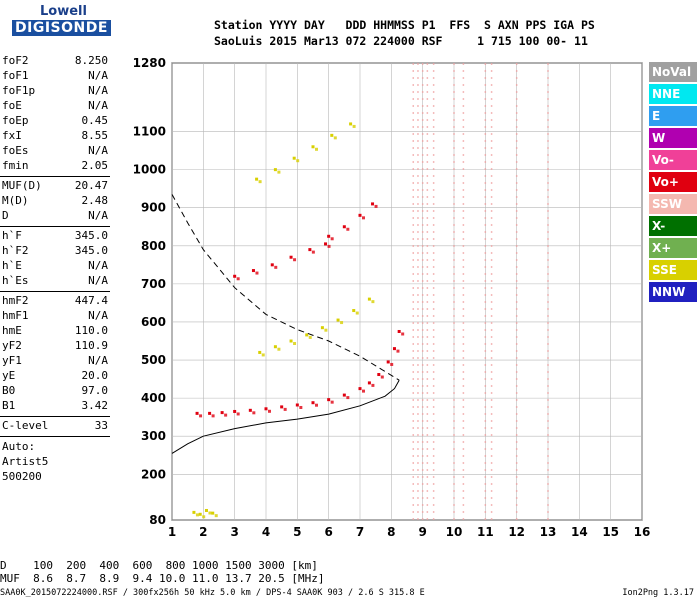  I want to click on x-tick-label: 12, so click(516, 532).